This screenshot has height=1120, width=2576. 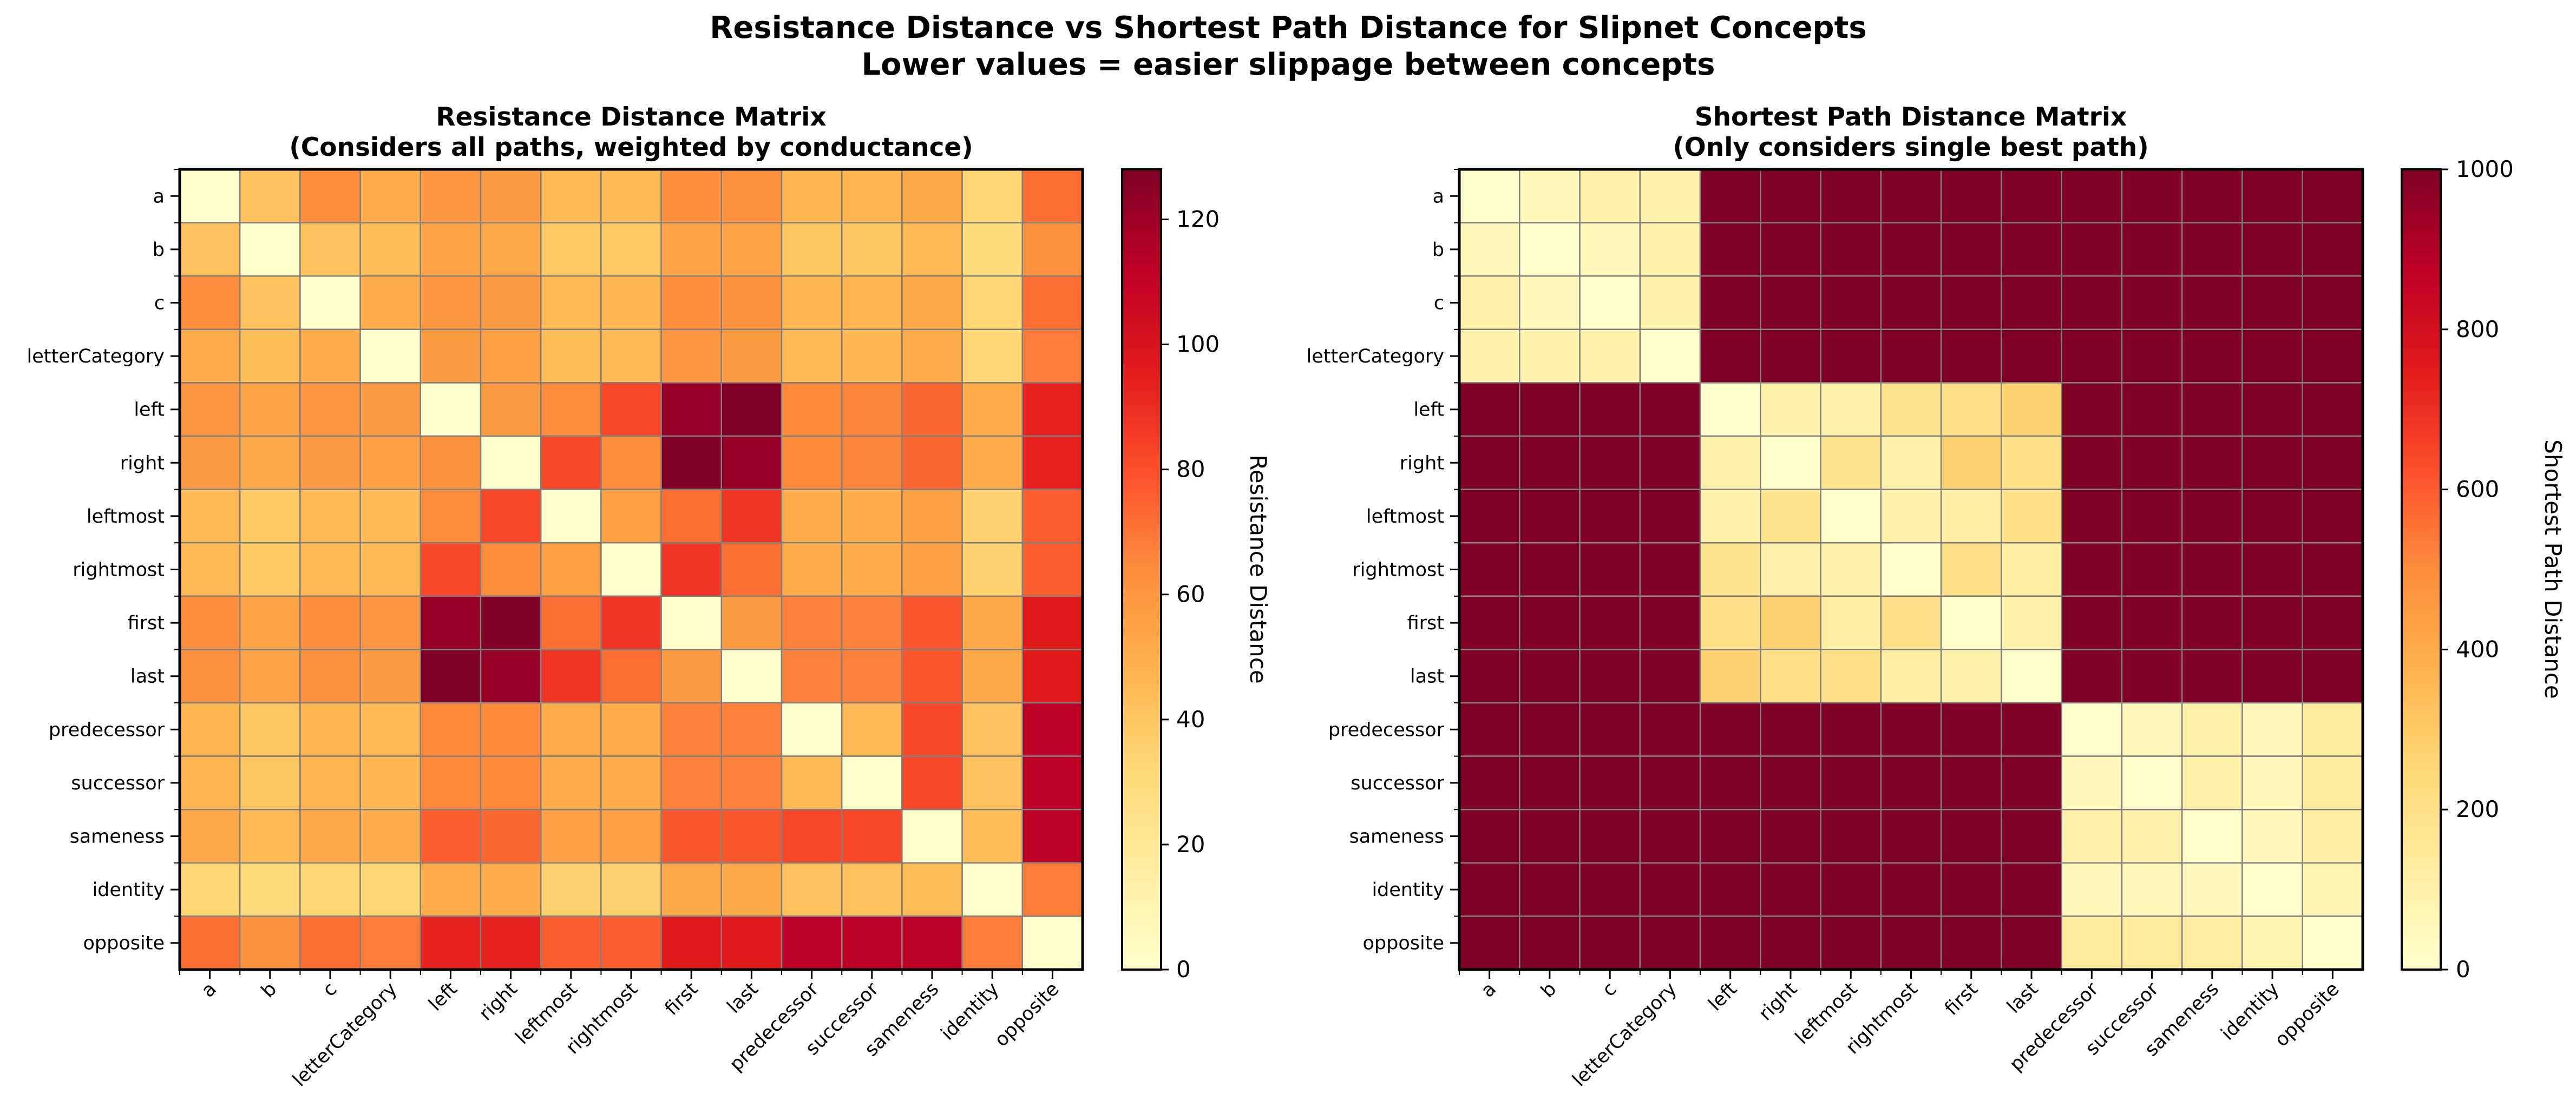 I want to click on shortest-path-cell-rightmost-predecessor, so click(x=2092, y=569).